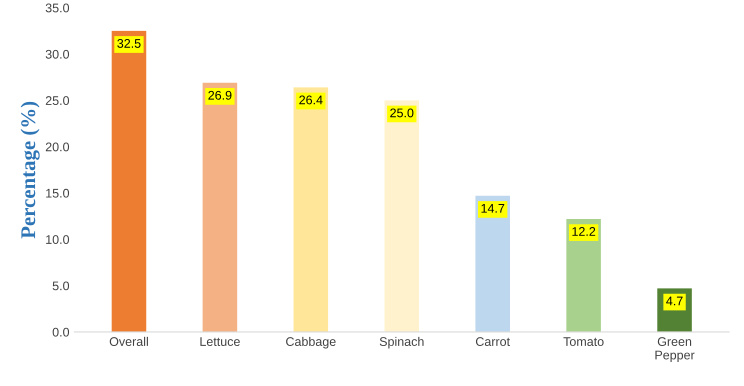  I want to click on y-tick-label: 20.0, so click(58, 147).